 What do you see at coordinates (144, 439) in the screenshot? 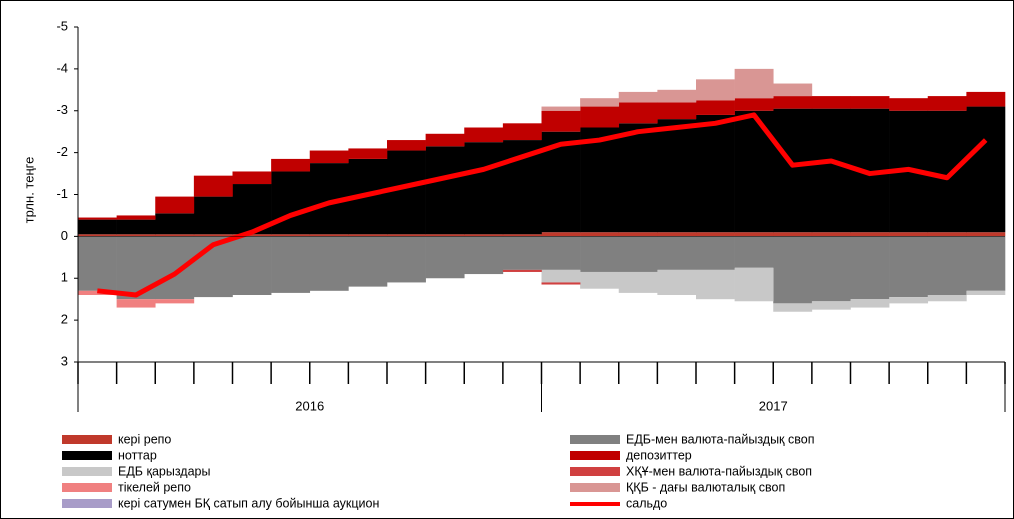
I see `legend-label: кері репо` at bounding box center [144, 439].